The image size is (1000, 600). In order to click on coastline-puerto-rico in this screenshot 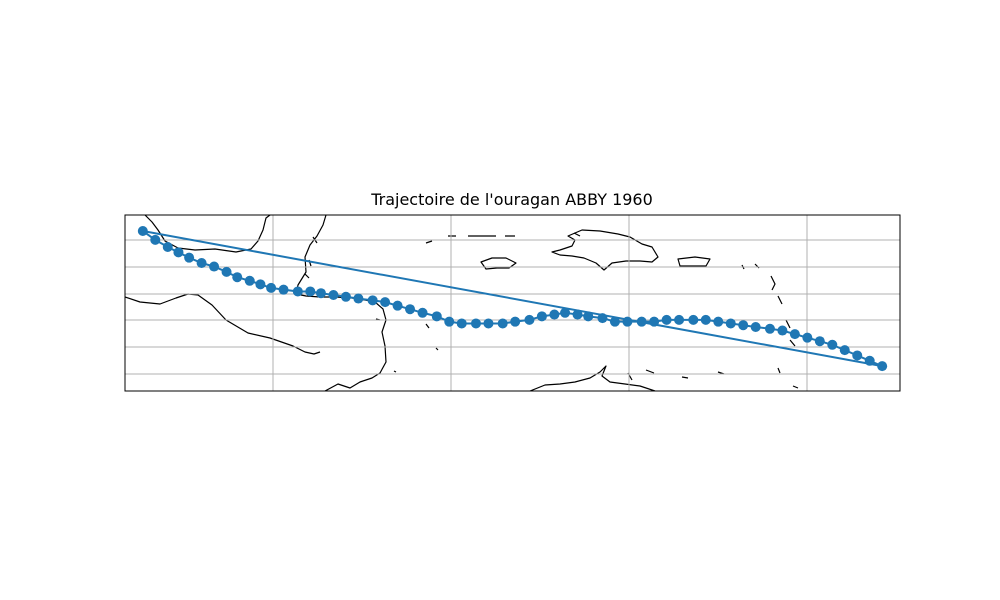, I will do `click(694, 261)`.